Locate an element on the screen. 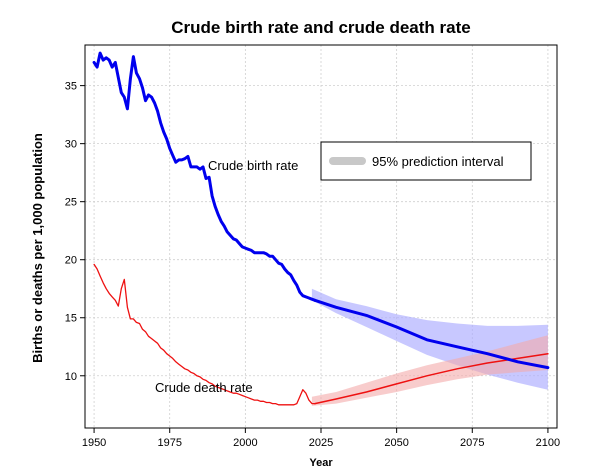 The image size is (604, 476). death-rate-annotation: Crude death rate is located at coordinates (204, 387).